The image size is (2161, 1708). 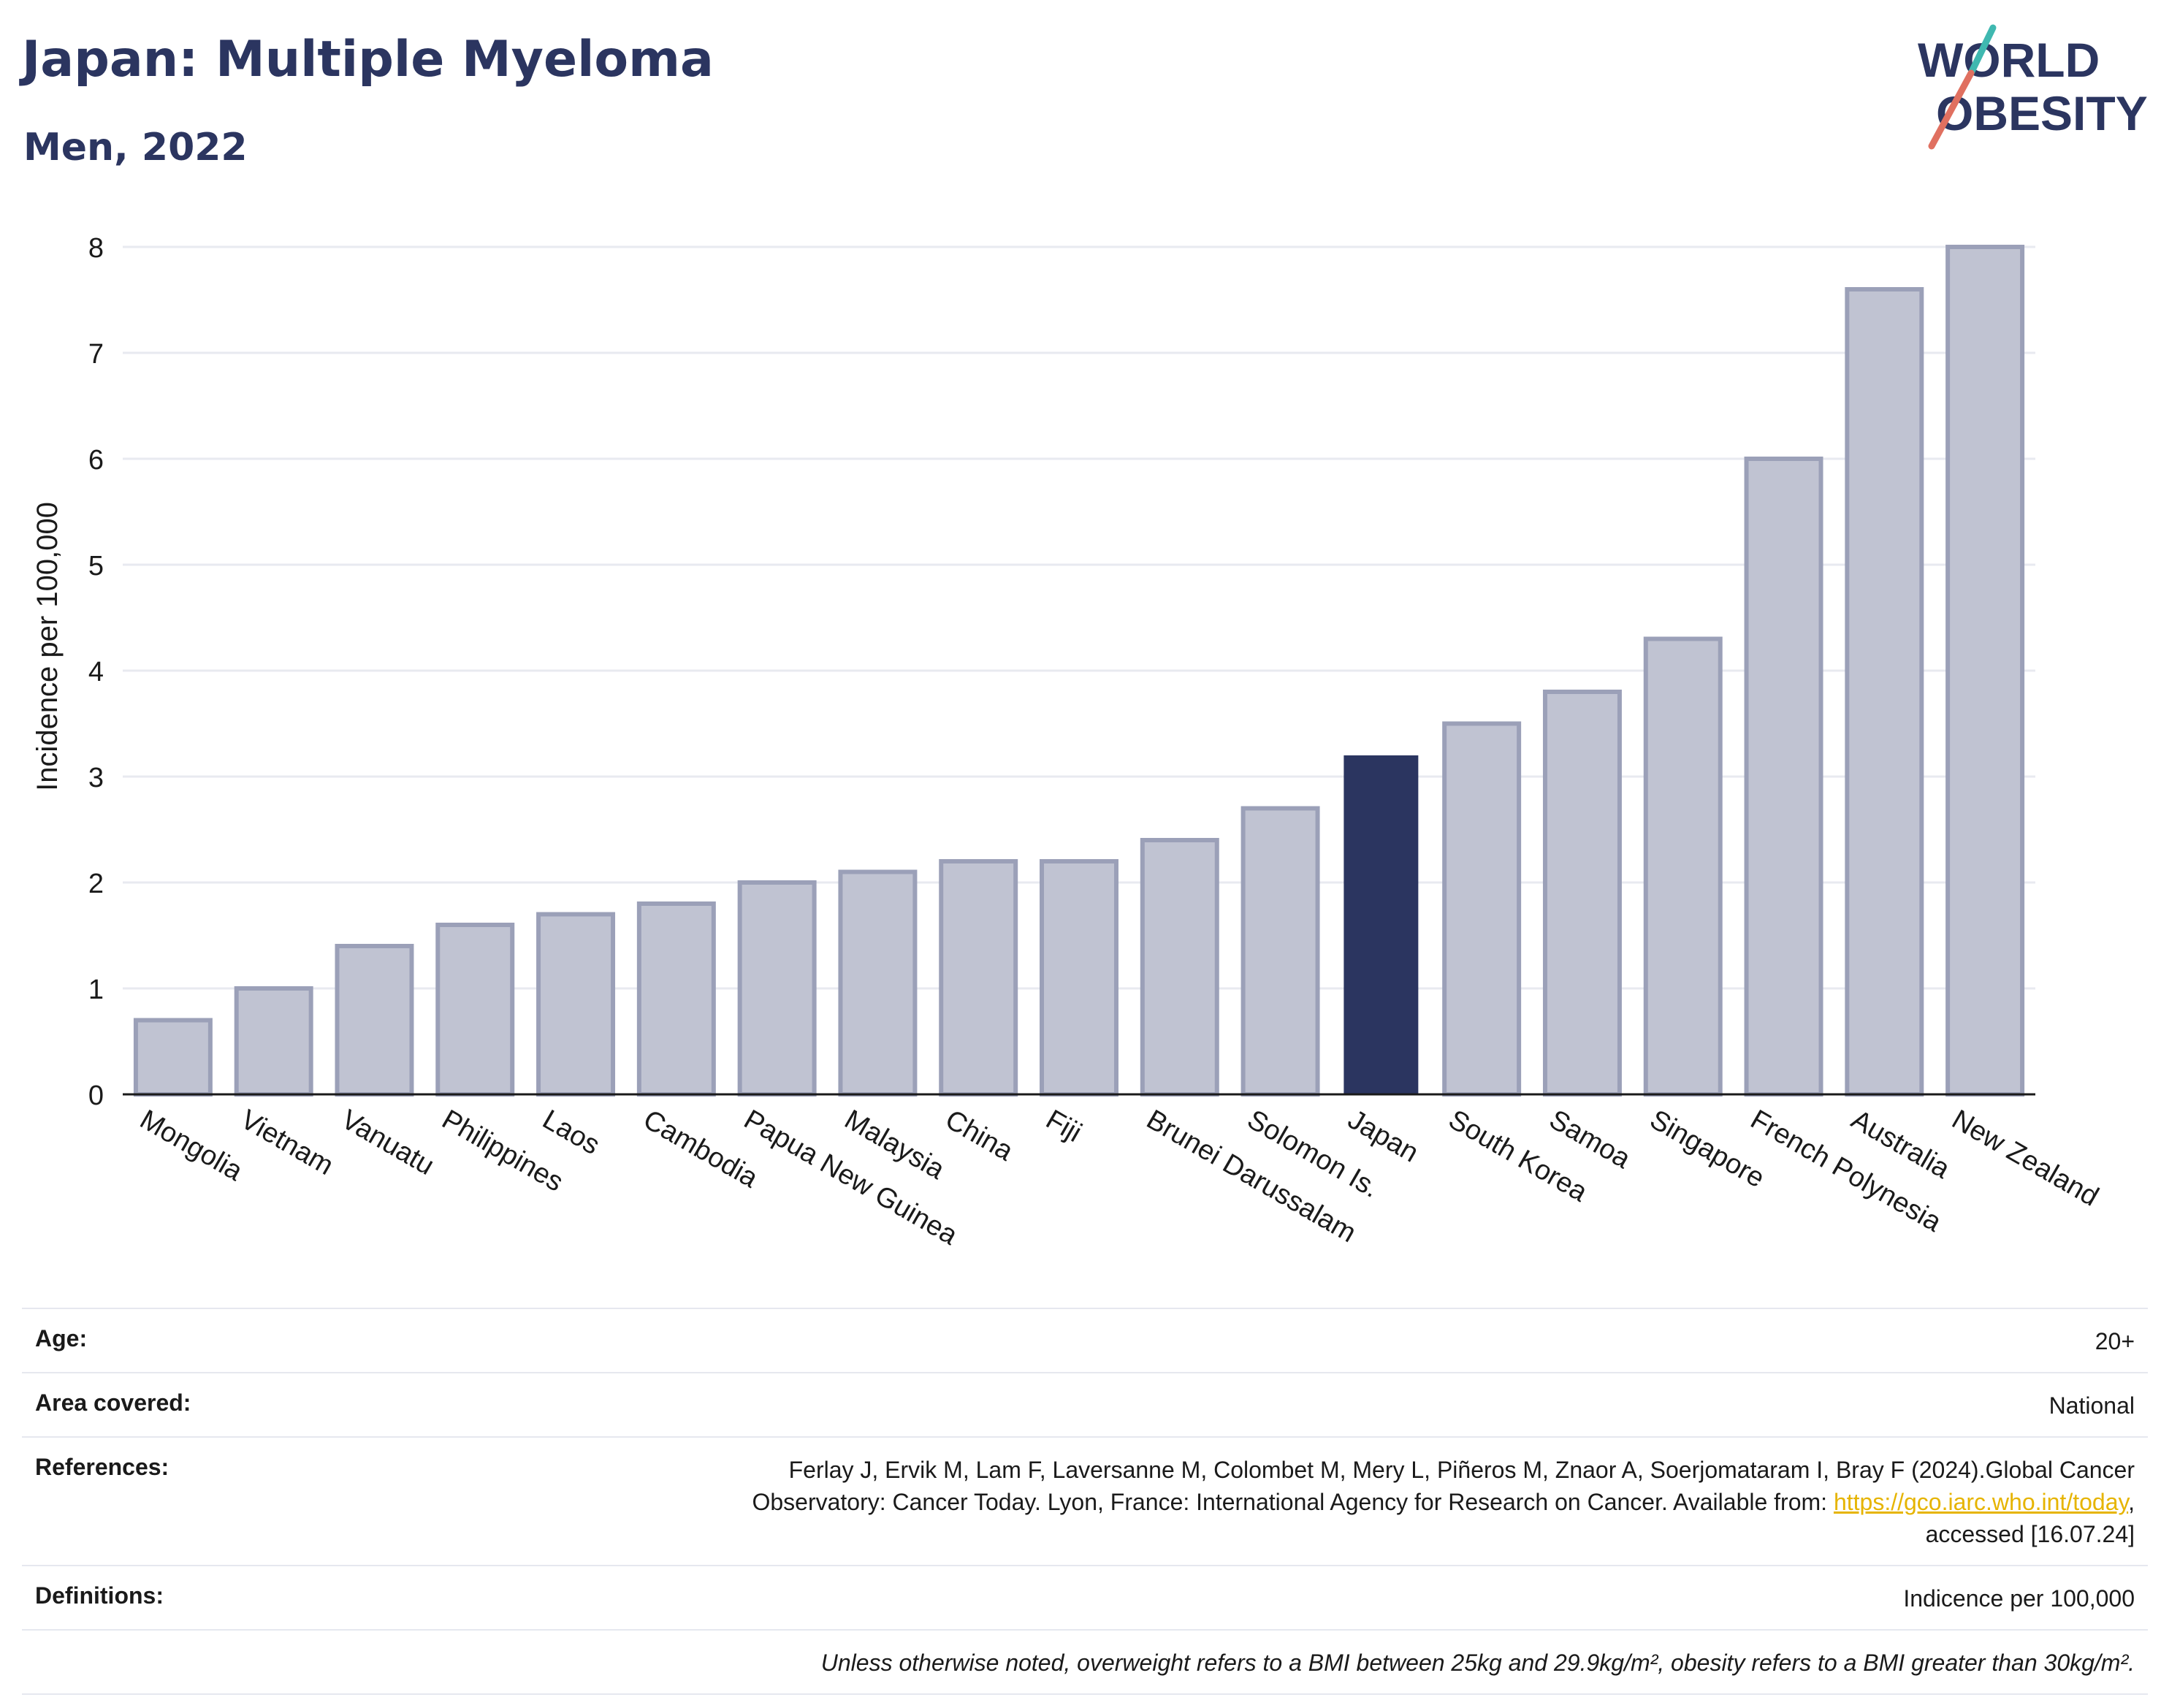 What do you see at coordinates (96, 778) in the screenshot?
I see `y-tick-label: 3` at bounding box center [96, 778].